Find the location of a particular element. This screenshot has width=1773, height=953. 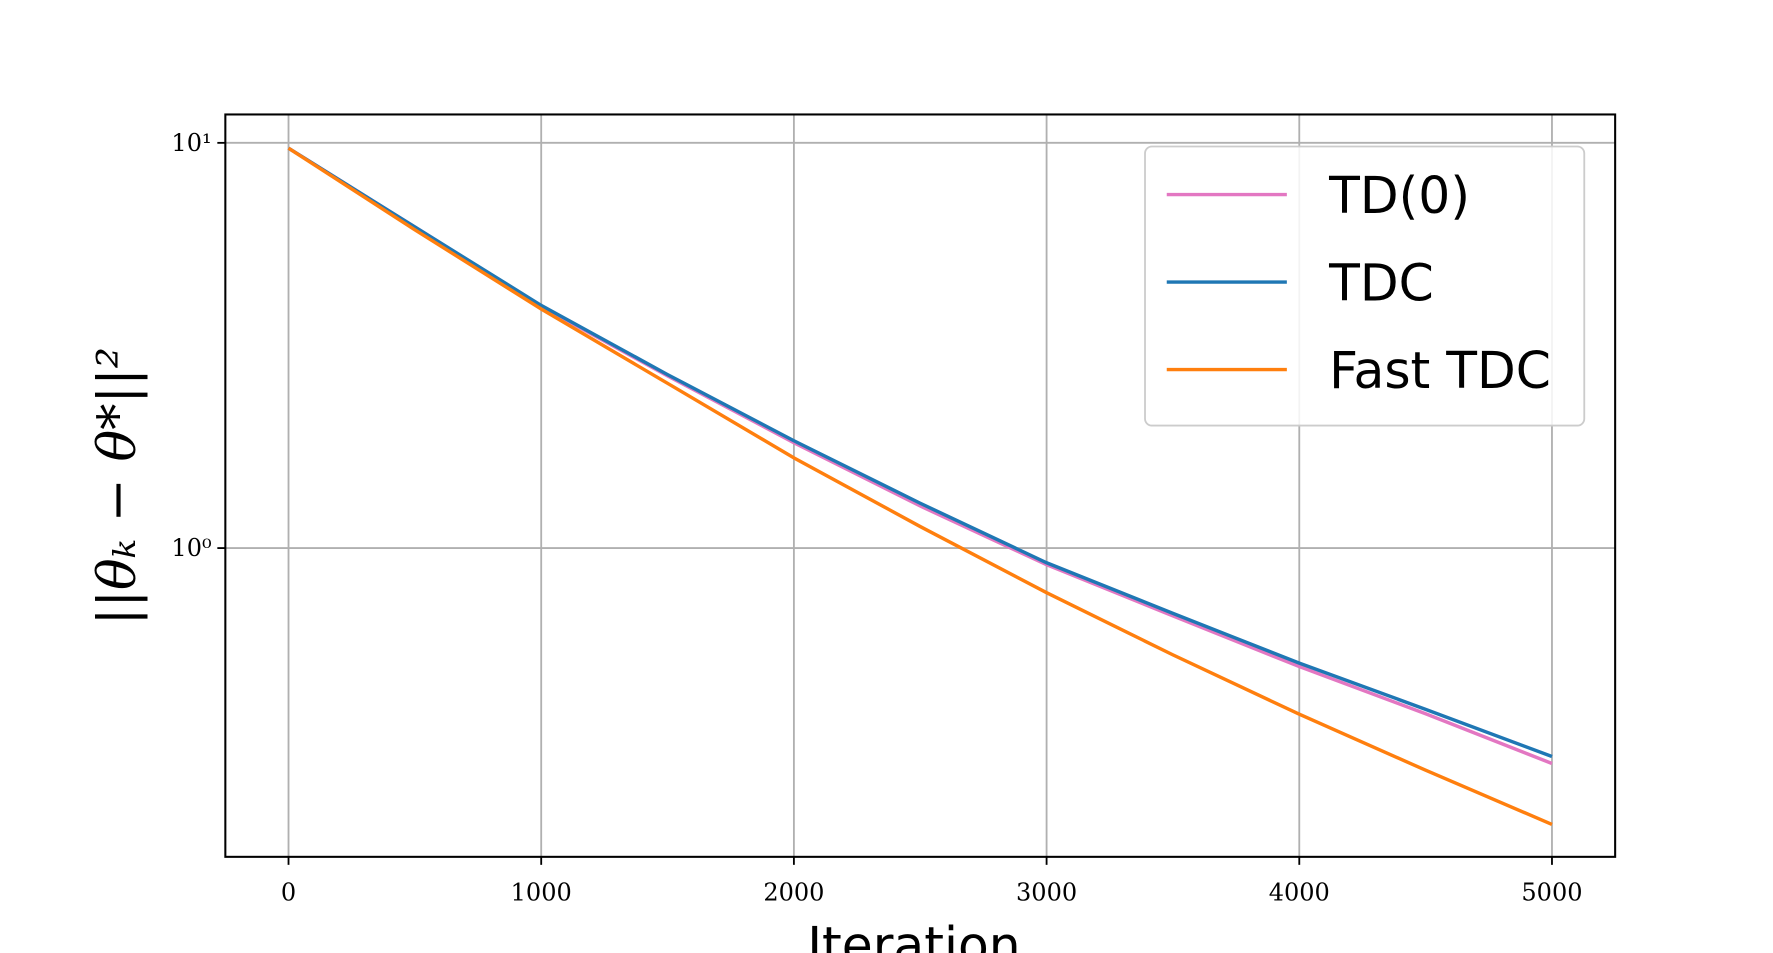

legend-label: Fast TDC is located at coordinates (1440, 370).